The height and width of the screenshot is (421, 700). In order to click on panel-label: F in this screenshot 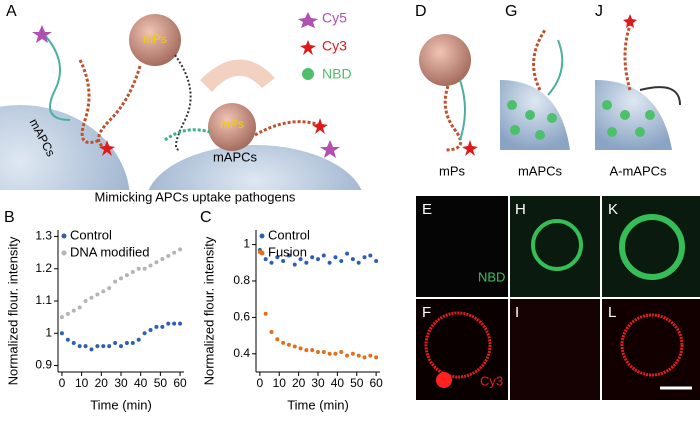, I will do `click(426, 312)`.